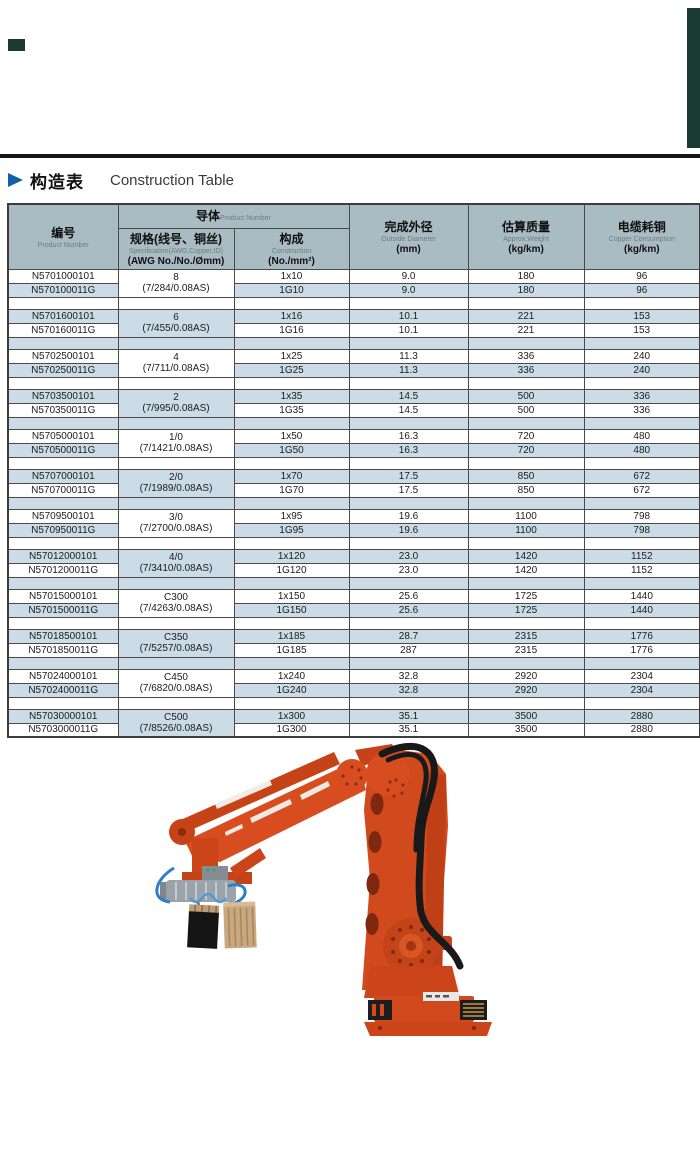 This screenshot has height=1154, width=700. What do you see at coordinates (408, 650) in the screenshot?
I see `cell-outside-diameter: 287` at bounding box center [408, 650].